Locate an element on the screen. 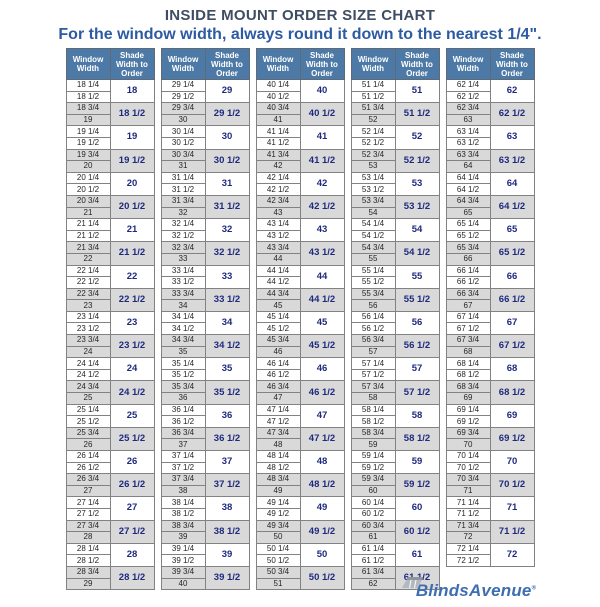  window-width-cell: 33 3/4 is located at coordinates (183, 294).